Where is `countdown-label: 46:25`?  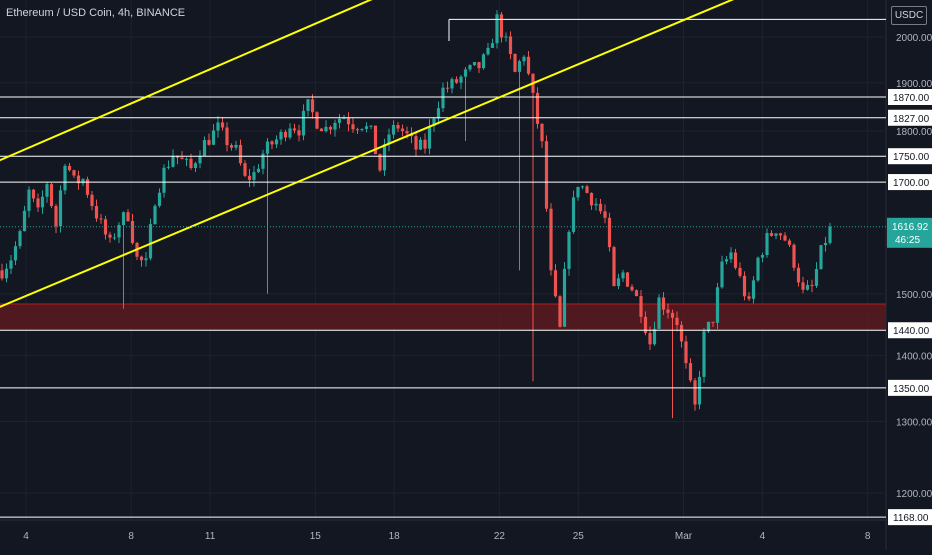
countdown-label: 46:25 is located at coordinates (907, 240).